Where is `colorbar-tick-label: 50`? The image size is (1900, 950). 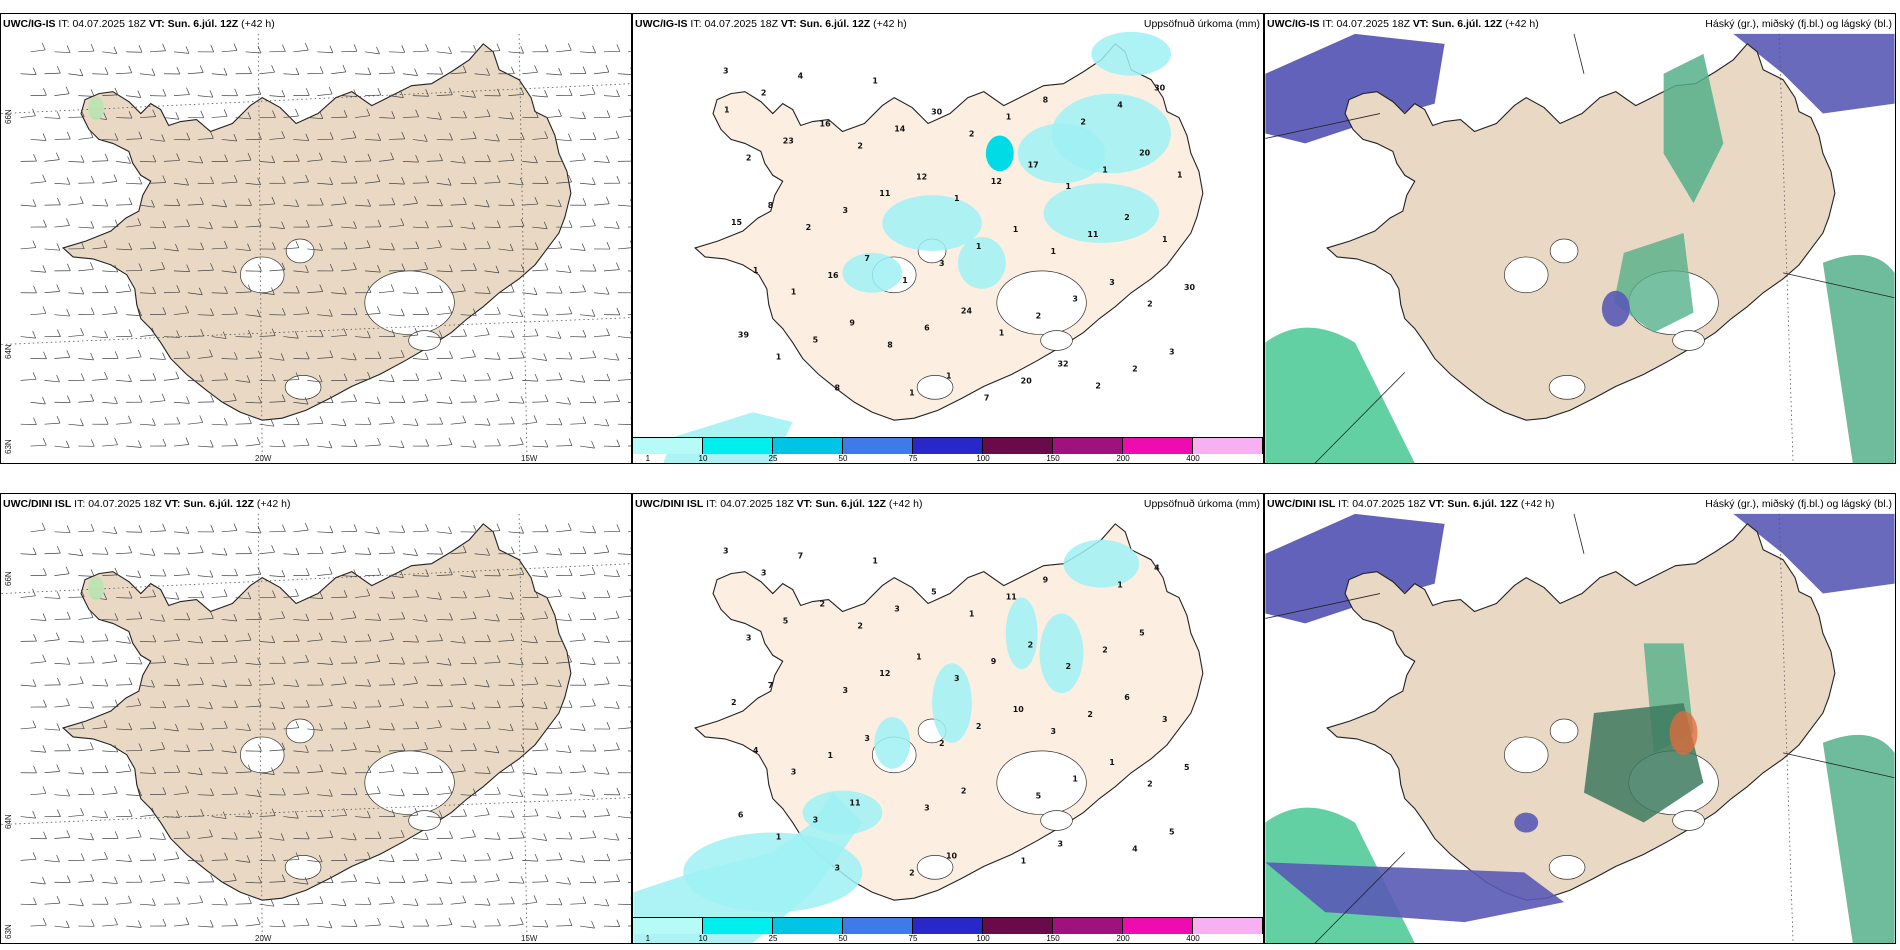
colorbar-tick-label: 50 is located at coordinates (843, 938).